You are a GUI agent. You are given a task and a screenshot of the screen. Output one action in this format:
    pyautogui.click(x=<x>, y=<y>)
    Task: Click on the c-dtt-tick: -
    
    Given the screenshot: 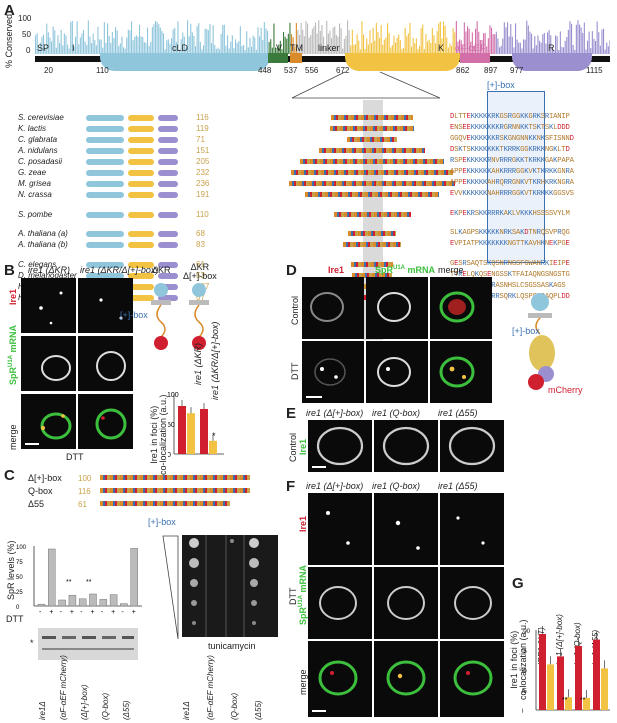 What is the action you would take?
    pyautogui.click(x=61, y=612)
    